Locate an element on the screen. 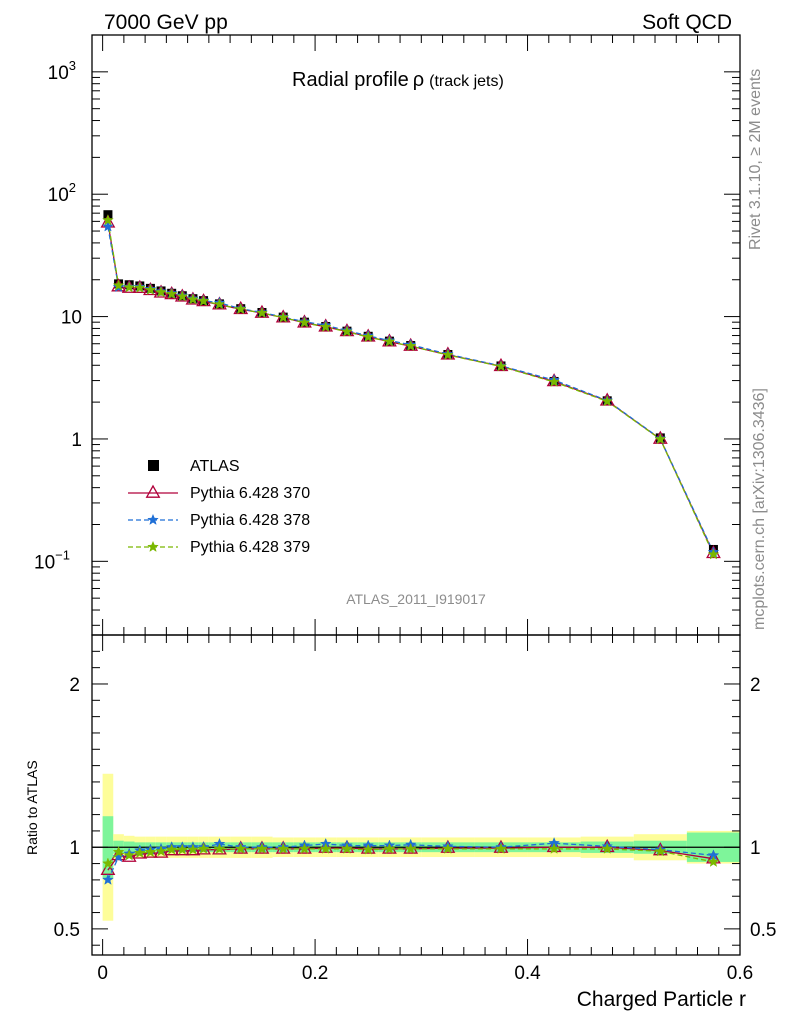 This screenshot has width=786, height=1024. process-label: Soft QCD is located at coordinates (687, 22).